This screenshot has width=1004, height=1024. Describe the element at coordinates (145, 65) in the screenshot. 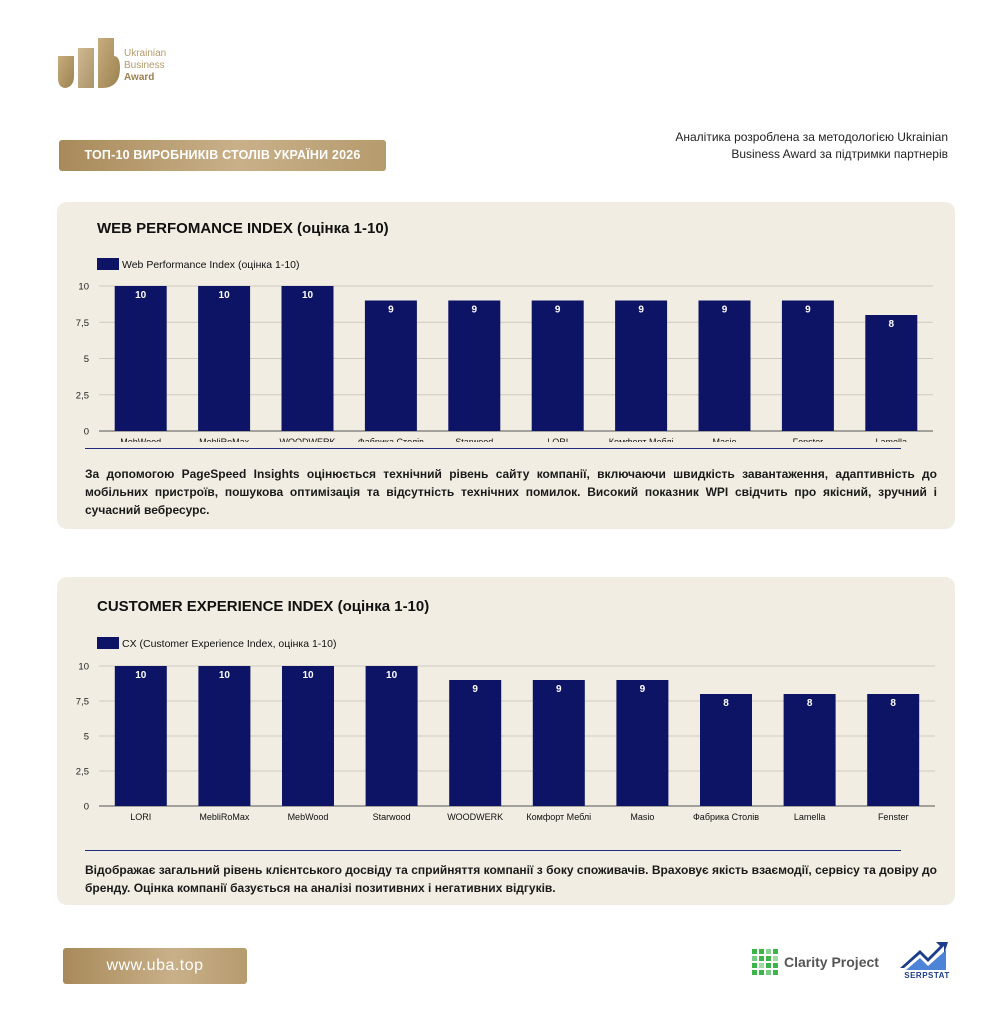

I see `logo-wordmark: Ukrainian Business Award` at that location.